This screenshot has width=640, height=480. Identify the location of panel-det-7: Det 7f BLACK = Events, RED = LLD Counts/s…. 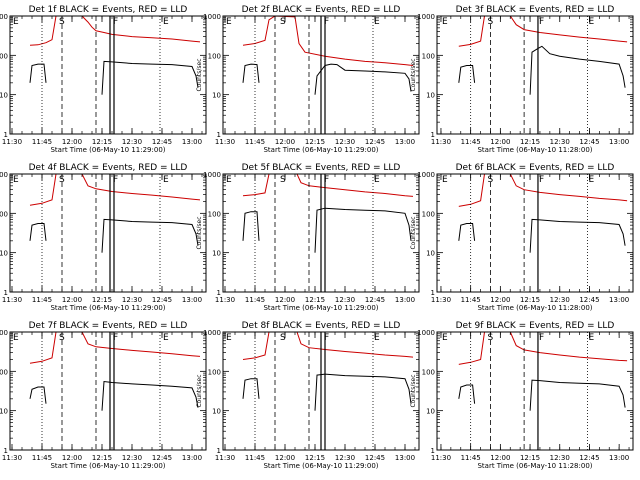
(103, 395).